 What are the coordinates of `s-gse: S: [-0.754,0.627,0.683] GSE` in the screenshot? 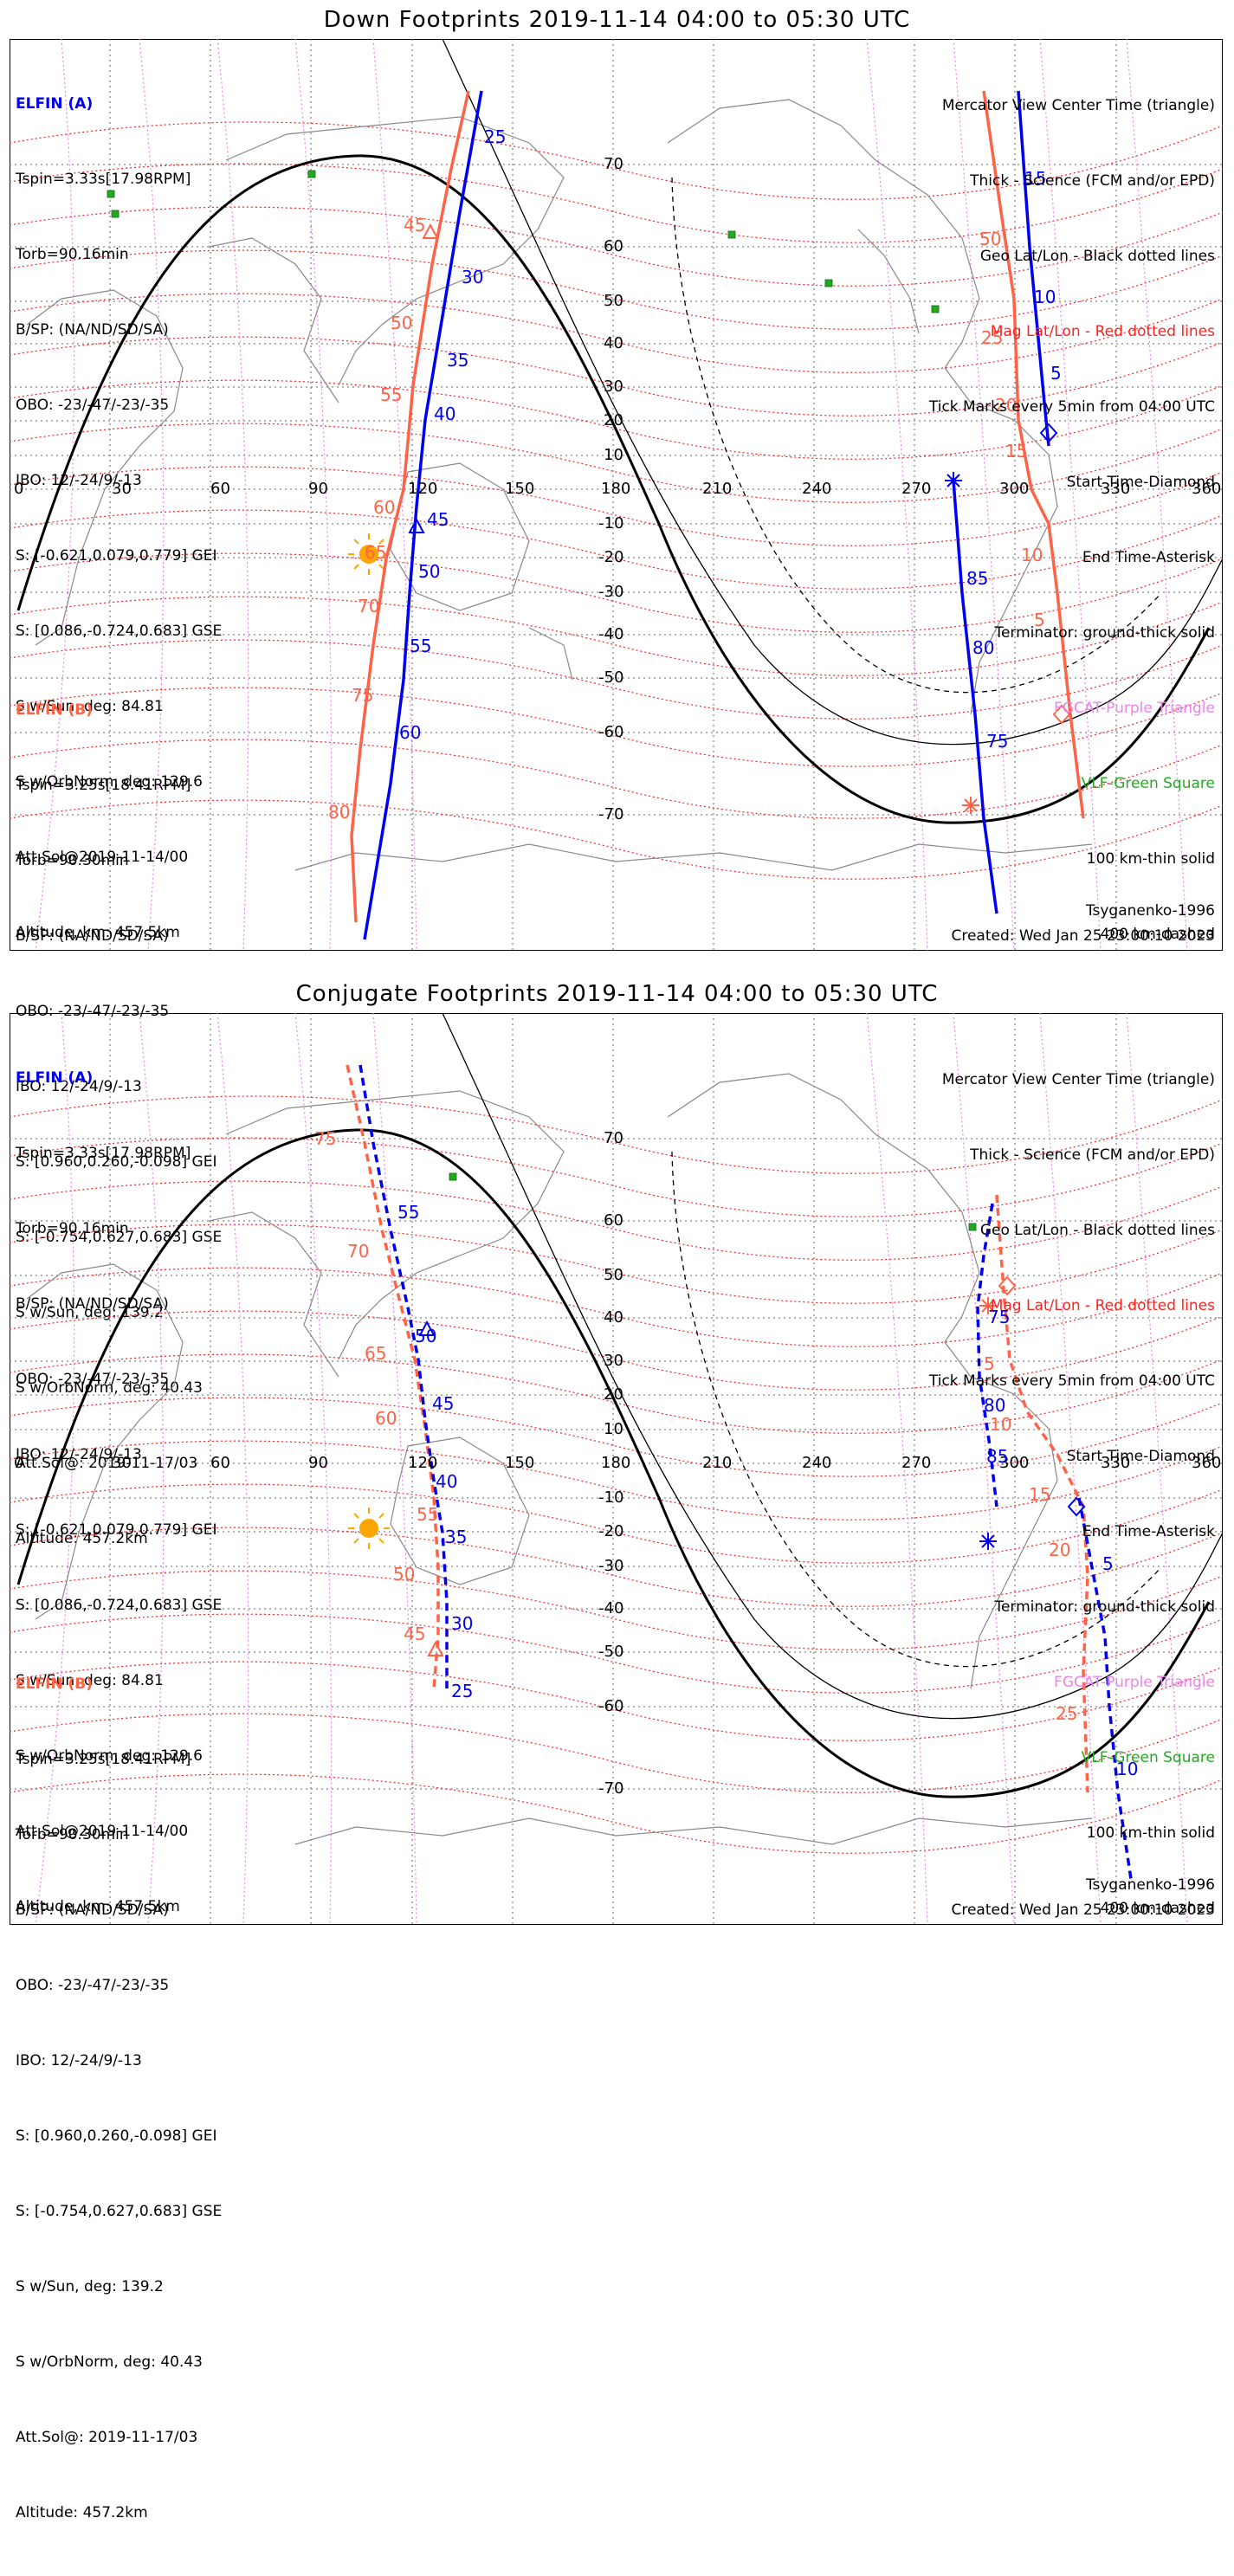 It's located at (119, 2211).